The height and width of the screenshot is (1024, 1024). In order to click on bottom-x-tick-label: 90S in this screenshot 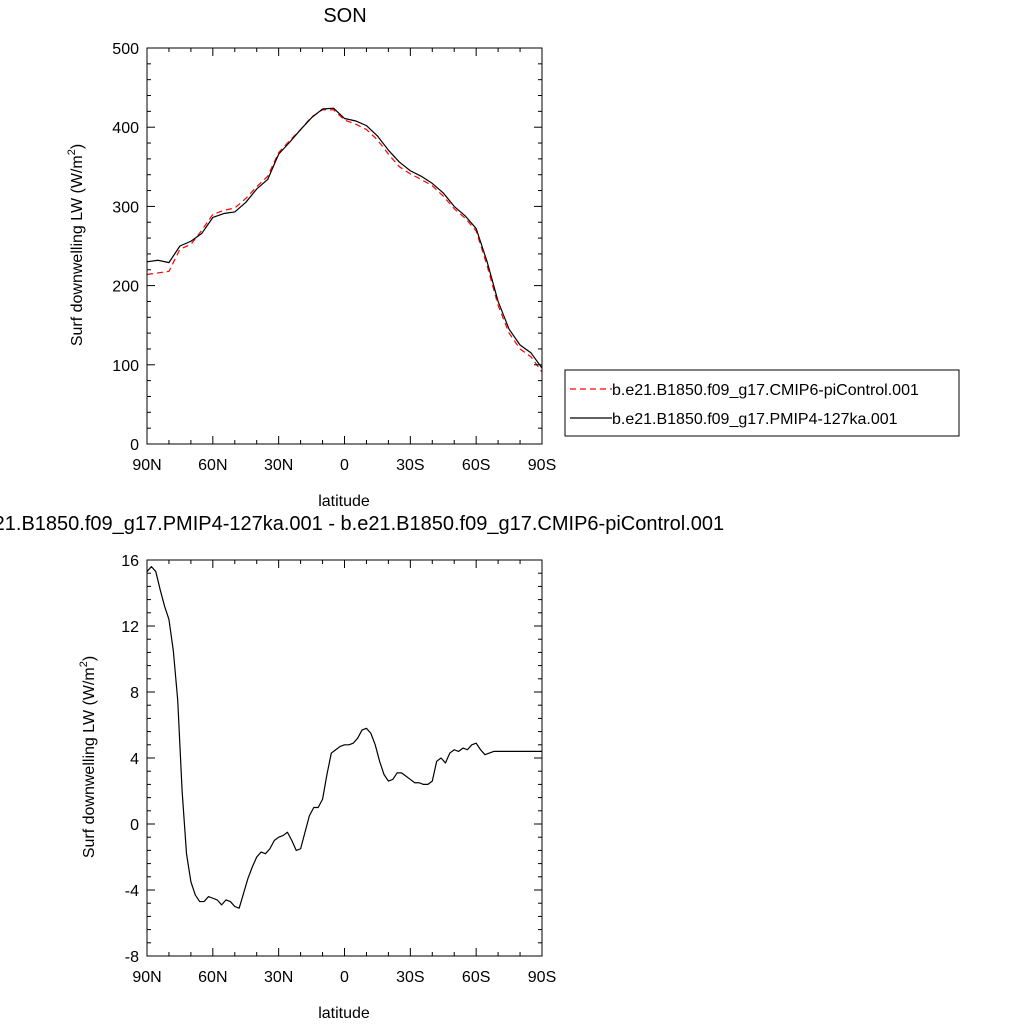, I will do `click(542, 977)`.